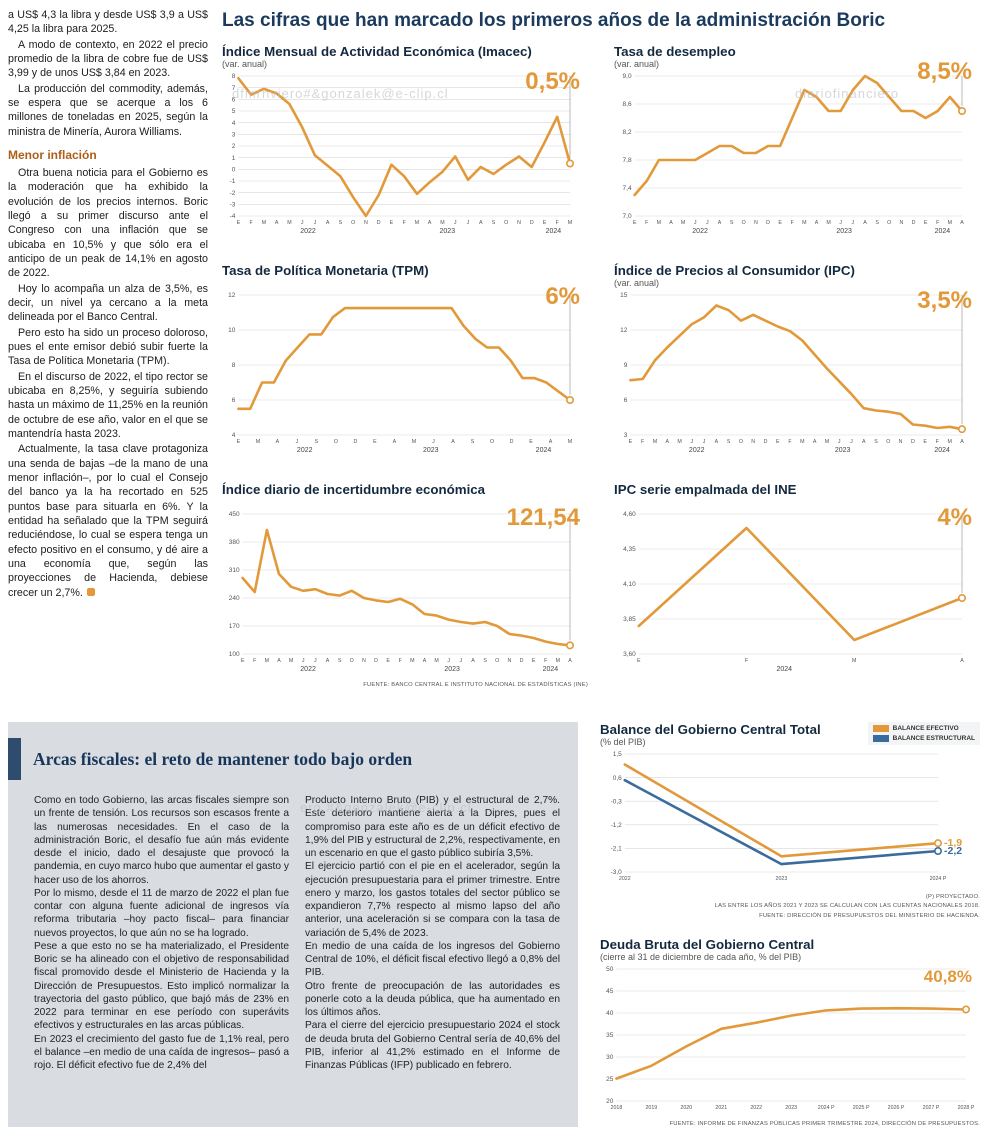  What do you see at coordinates (624, 295) in the screenshot?
I see `svg-text: 15` at bounding box center [624, 295].